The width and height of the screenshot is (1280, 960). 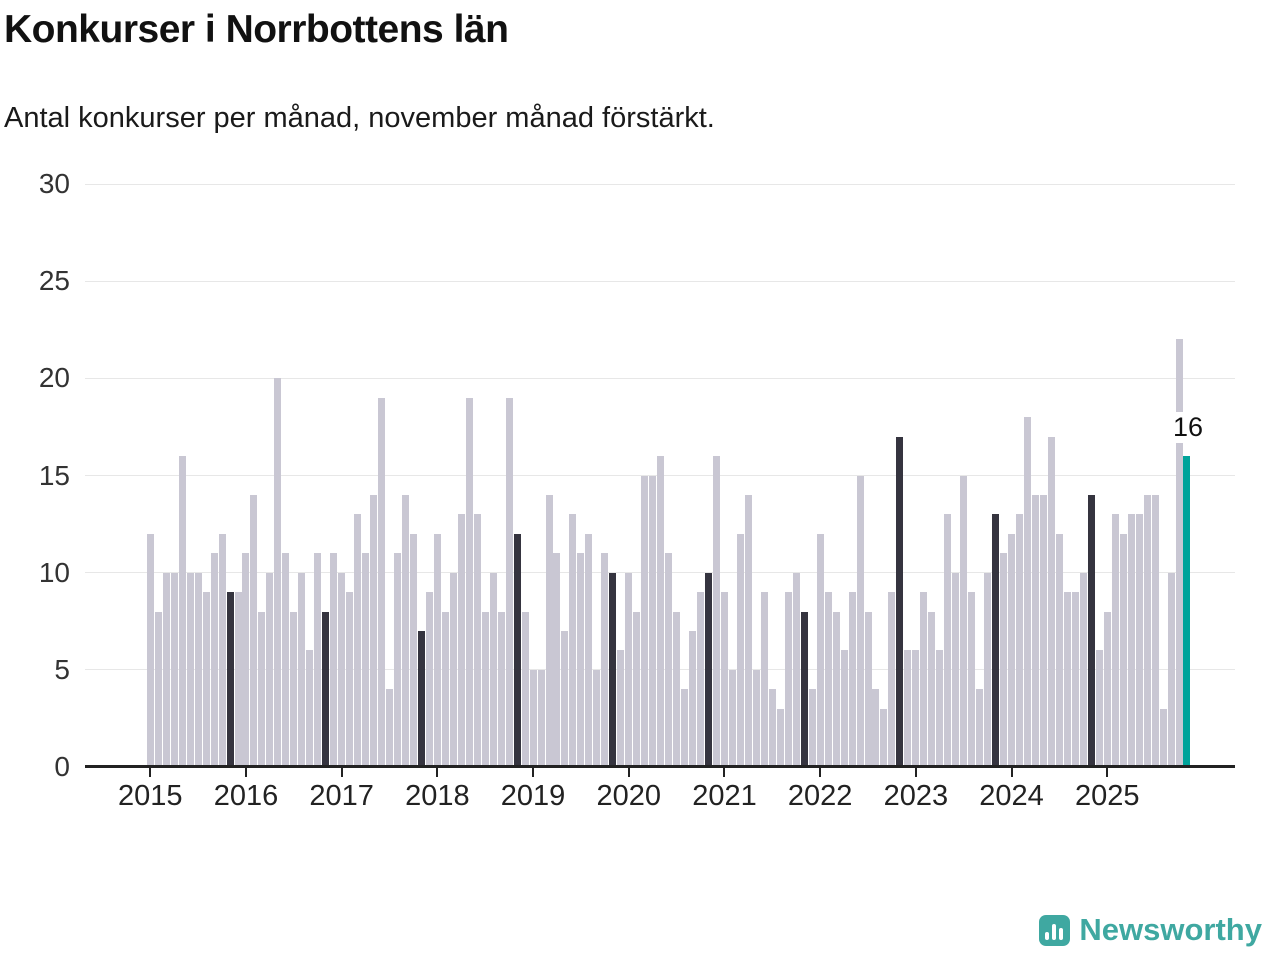 I want to click on current-bar-value-label: 16, so click(x=1188, y=427).